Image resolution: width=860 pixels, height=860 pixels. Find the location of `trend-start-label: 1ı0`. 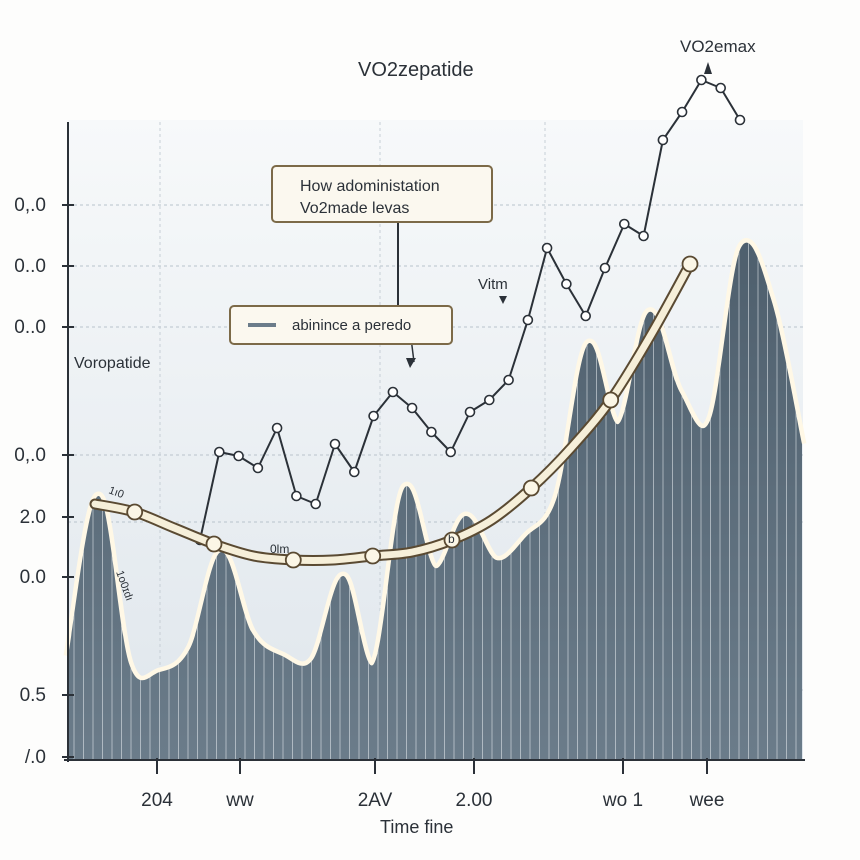

trend-start-label: 1ı0 is located at coordinates (116, 493).